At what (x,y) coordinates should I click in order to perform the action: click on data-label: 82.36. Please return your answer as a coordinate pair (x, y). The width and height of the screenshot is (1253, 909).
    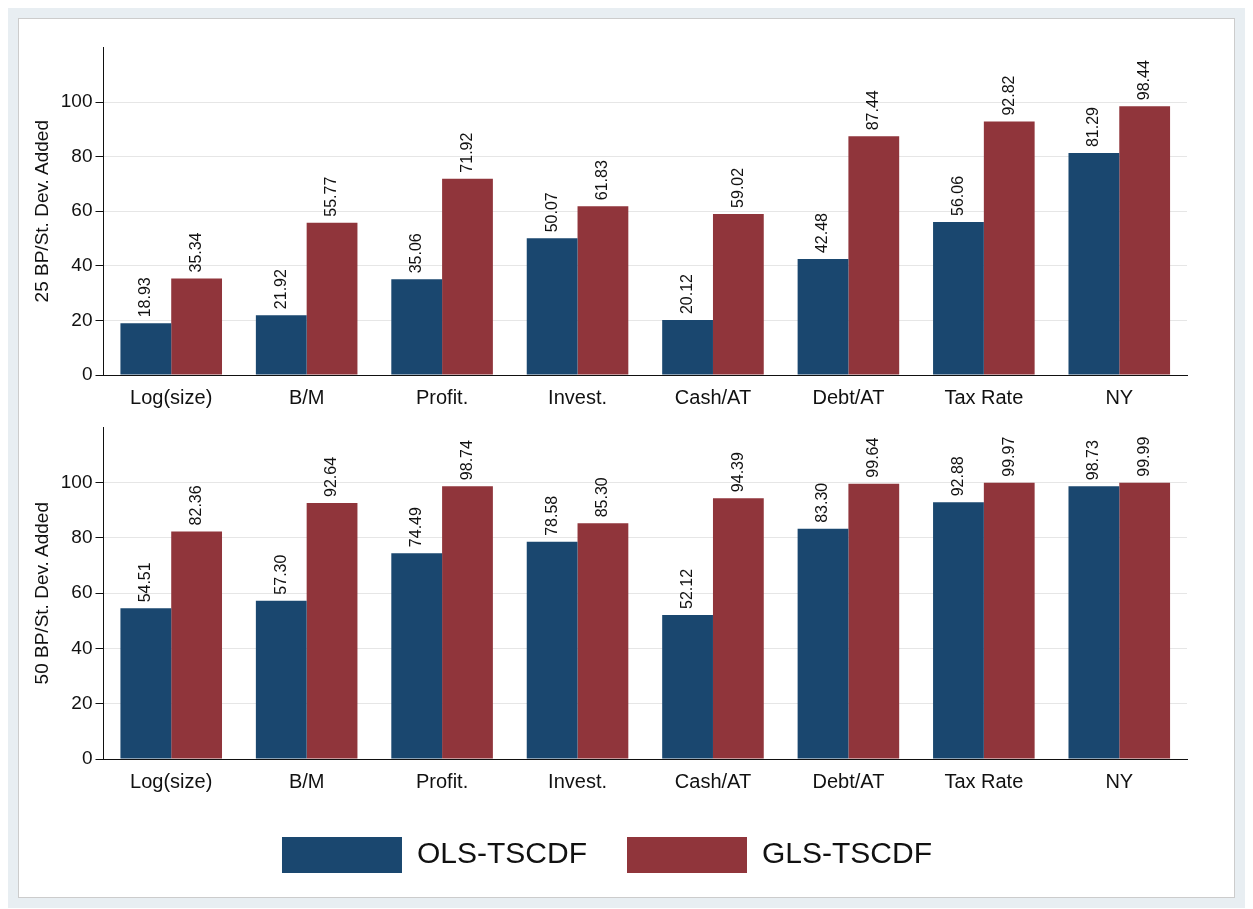
    Looking at the image, I should click on (196, 505).